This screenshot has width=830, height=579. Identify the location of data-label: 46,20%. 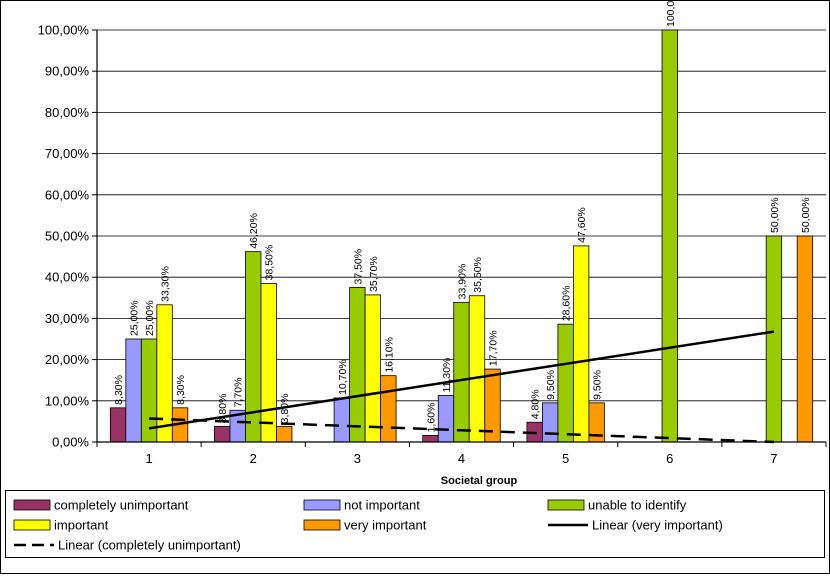
(254, 231).